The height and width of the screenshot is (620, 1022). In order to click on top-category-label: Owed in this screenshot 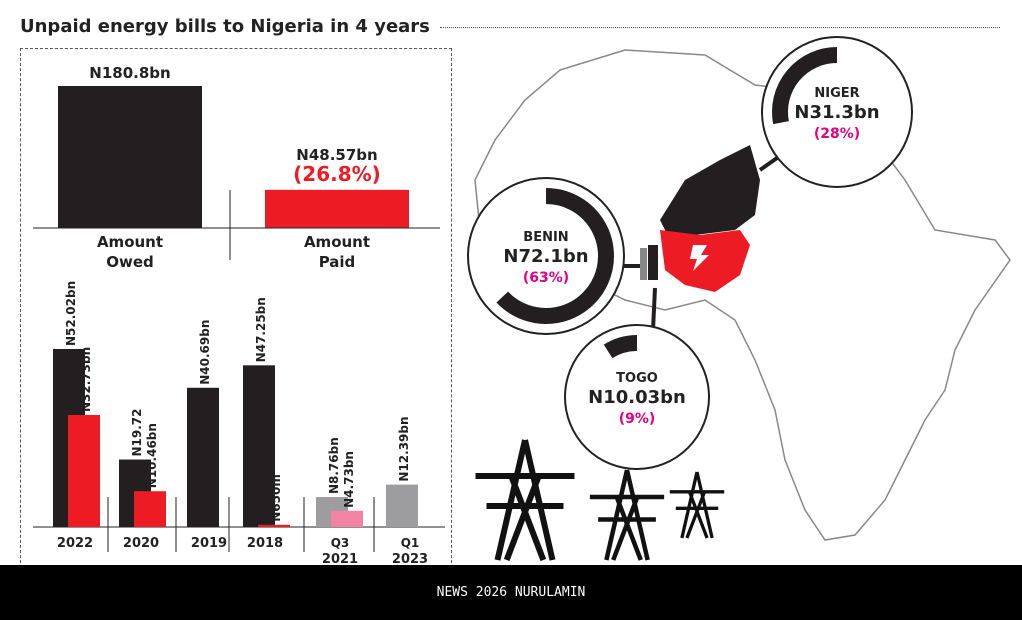, I will do `click(130, 262)`.